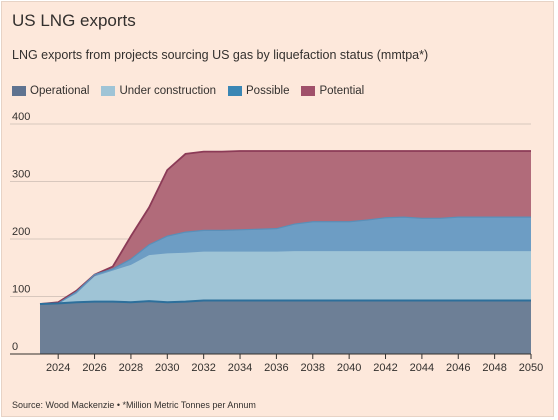 The width and height of the screenshot is (558, 420). What do you see at coordinates (21, 117) in the screenshot?
I see `y-tick-label: 400` at bounding box center [21, 117].